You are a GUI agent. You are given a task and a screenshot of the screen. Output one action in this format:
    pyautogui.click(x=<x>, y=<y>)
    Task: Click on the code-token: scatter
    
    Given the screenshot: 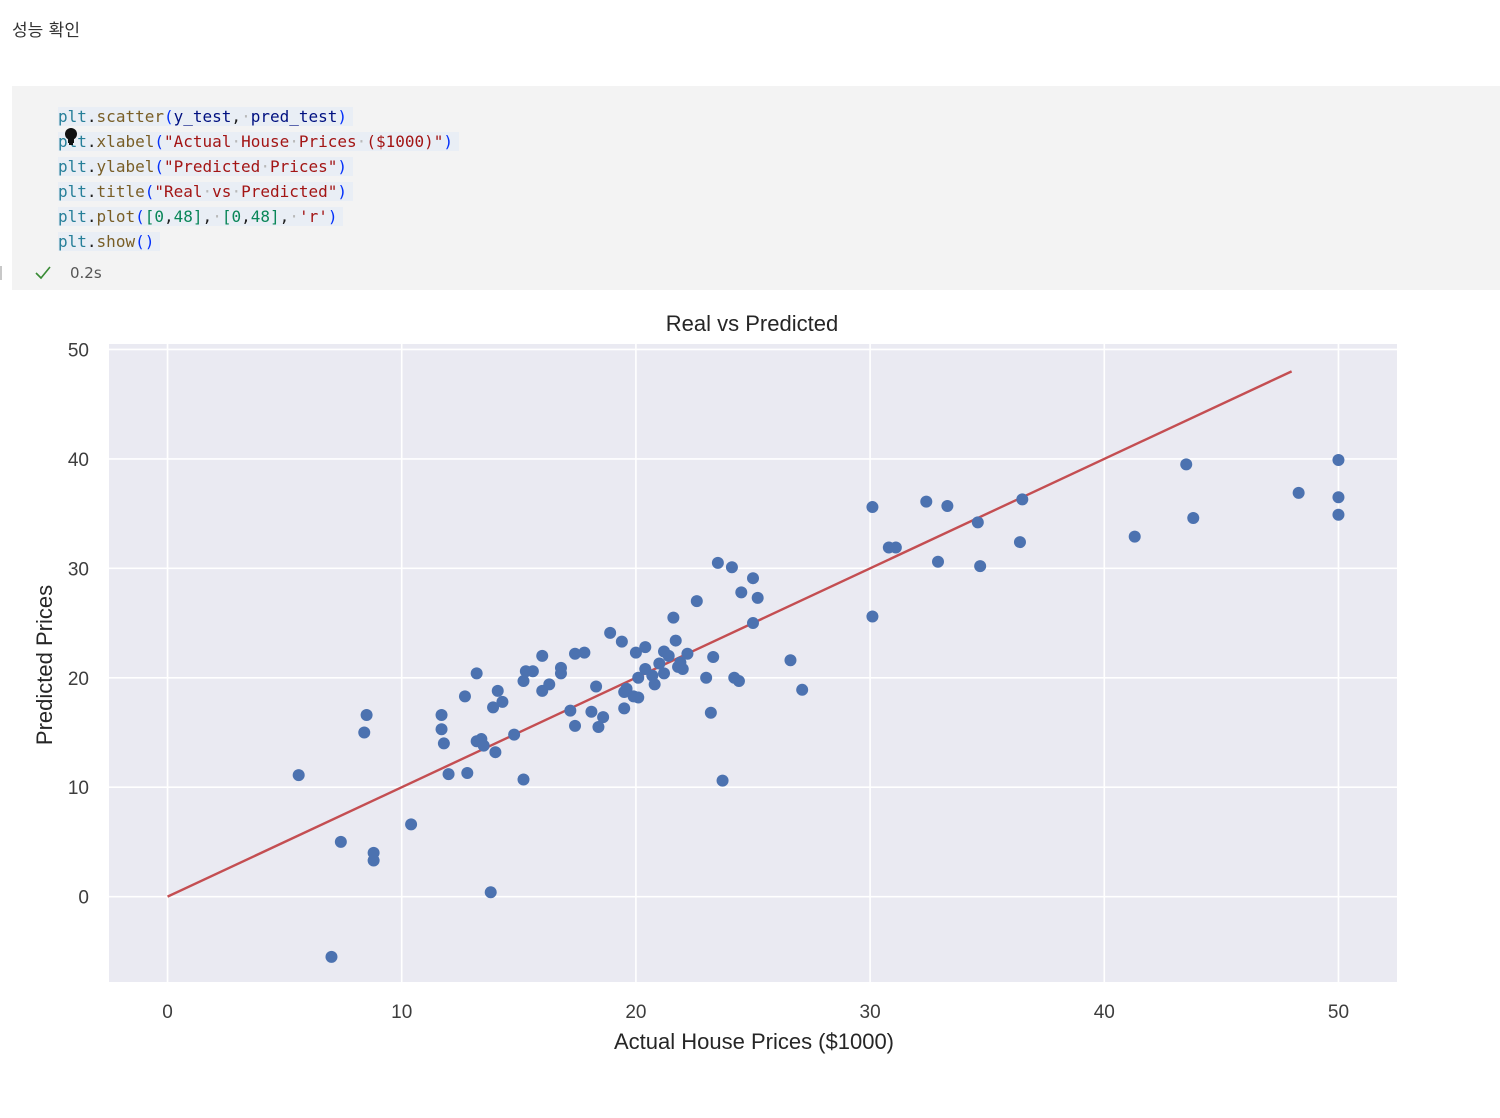 What is the action you would take?
    pyautogui.click(x=130, y=116)
    